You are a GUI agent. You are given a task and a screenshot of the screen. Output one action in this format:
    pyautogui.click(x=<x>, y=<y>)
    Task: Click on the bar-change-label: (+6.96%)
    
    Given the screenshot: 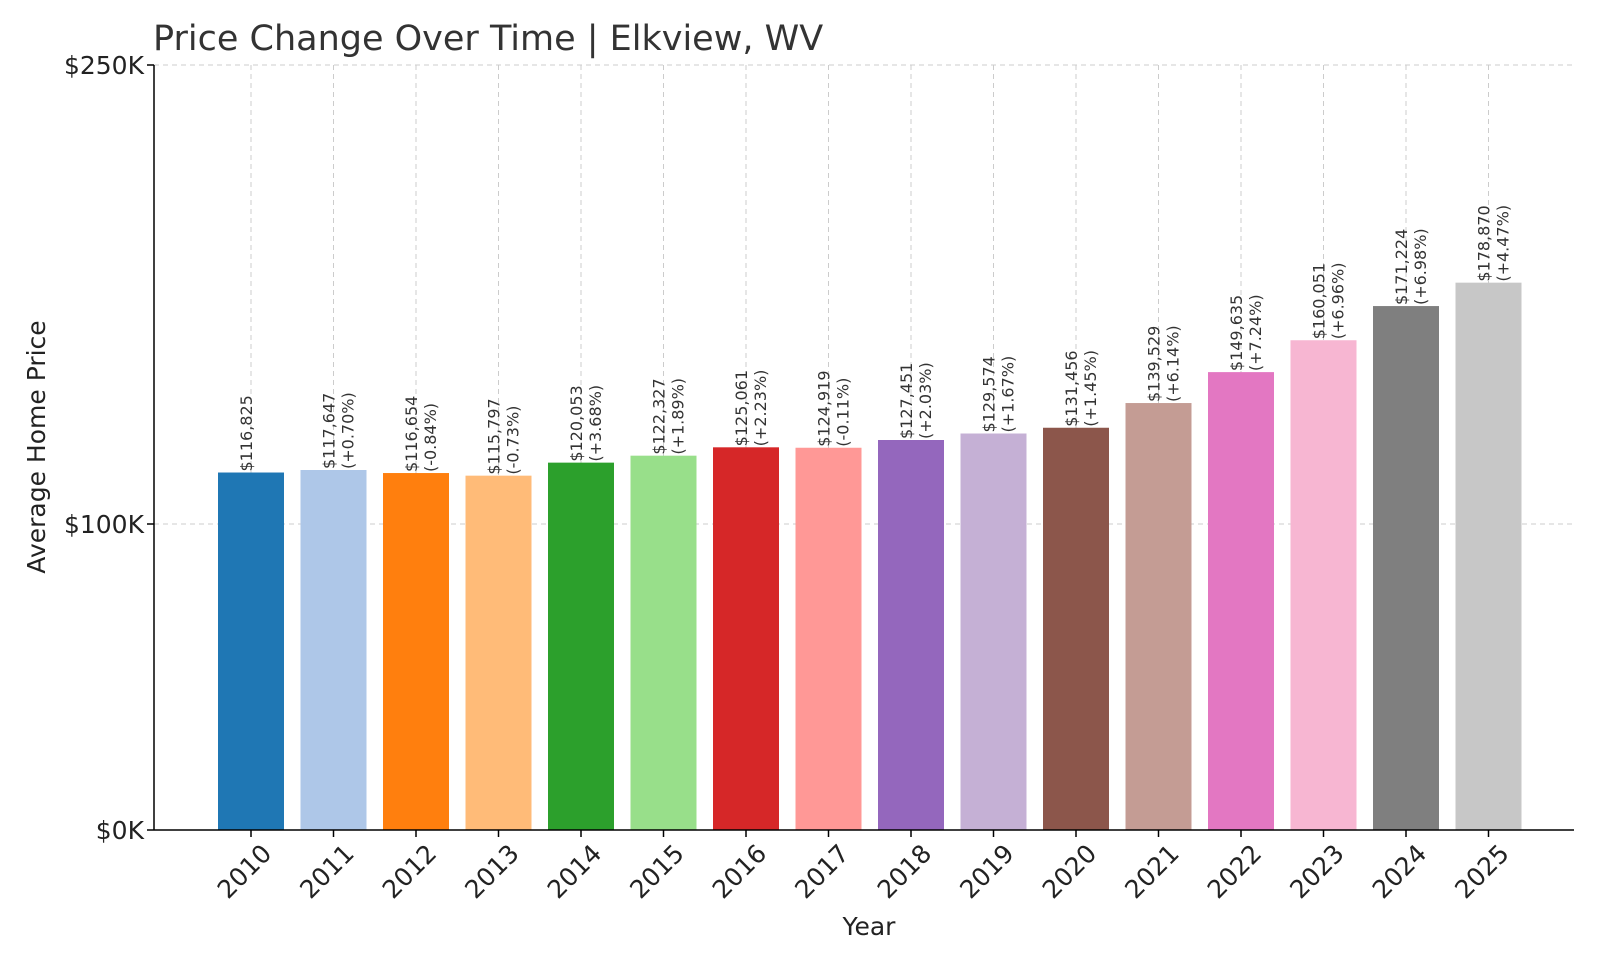 What is the action you would take?
    pyautogui.click(x=1338, y=301)
    